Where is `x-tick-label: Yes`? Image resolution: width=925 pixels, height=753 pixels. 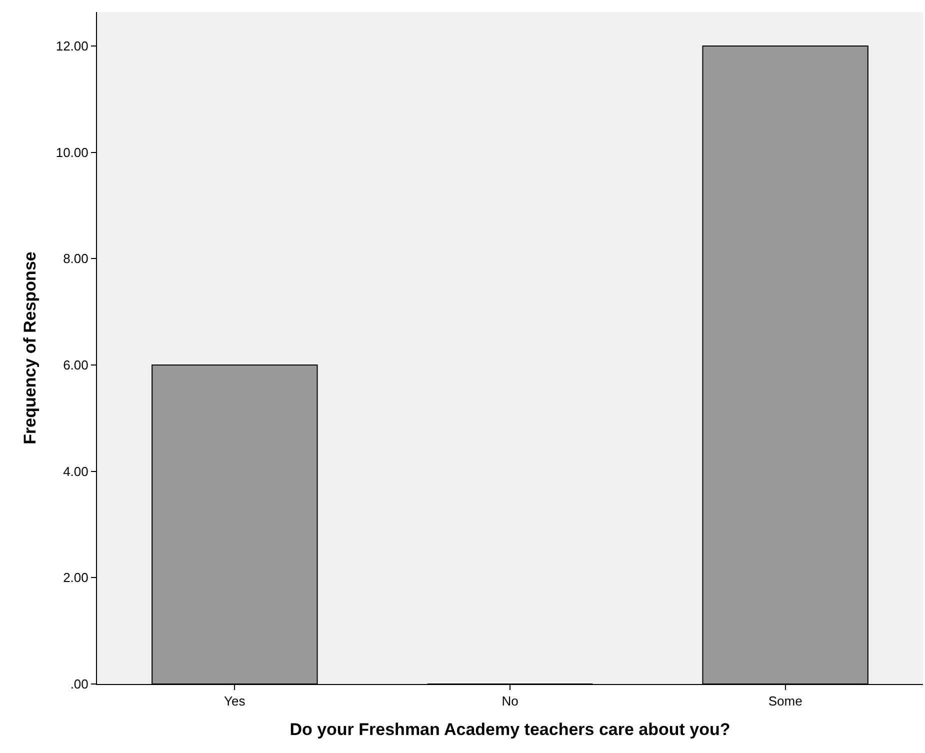
x-tick-label: Yes is located at coordinates (235, 701).